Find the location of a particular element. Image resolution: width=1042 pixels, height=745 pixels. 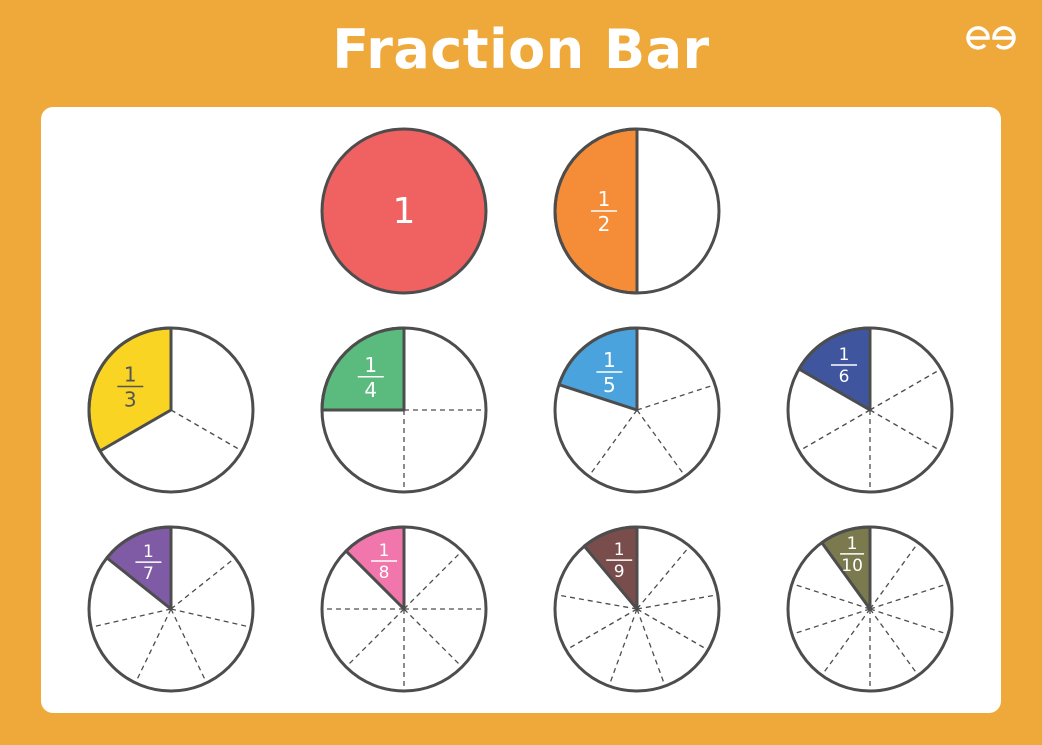

fraction-circle-1-10: 110 is located at coordinates (870, 609).